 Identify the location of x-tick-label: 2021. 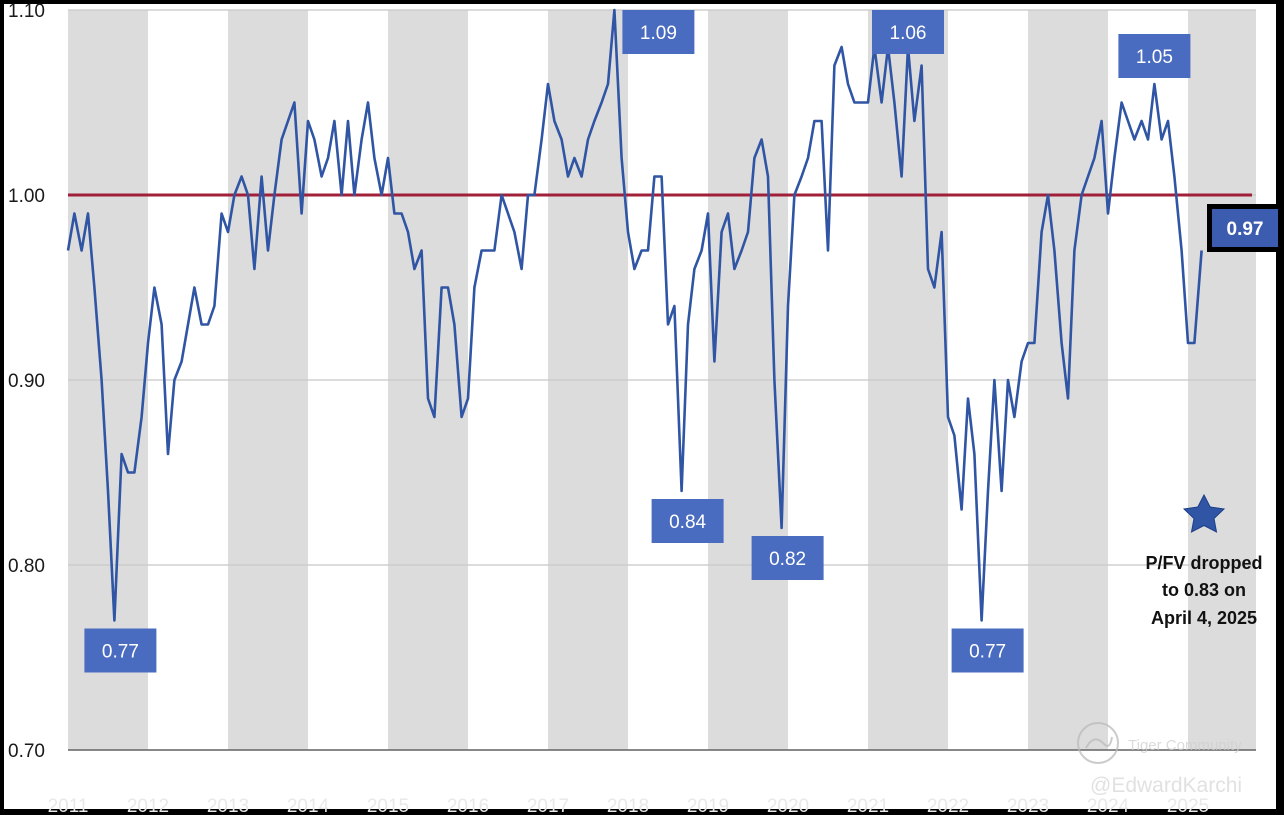
(868, 805).